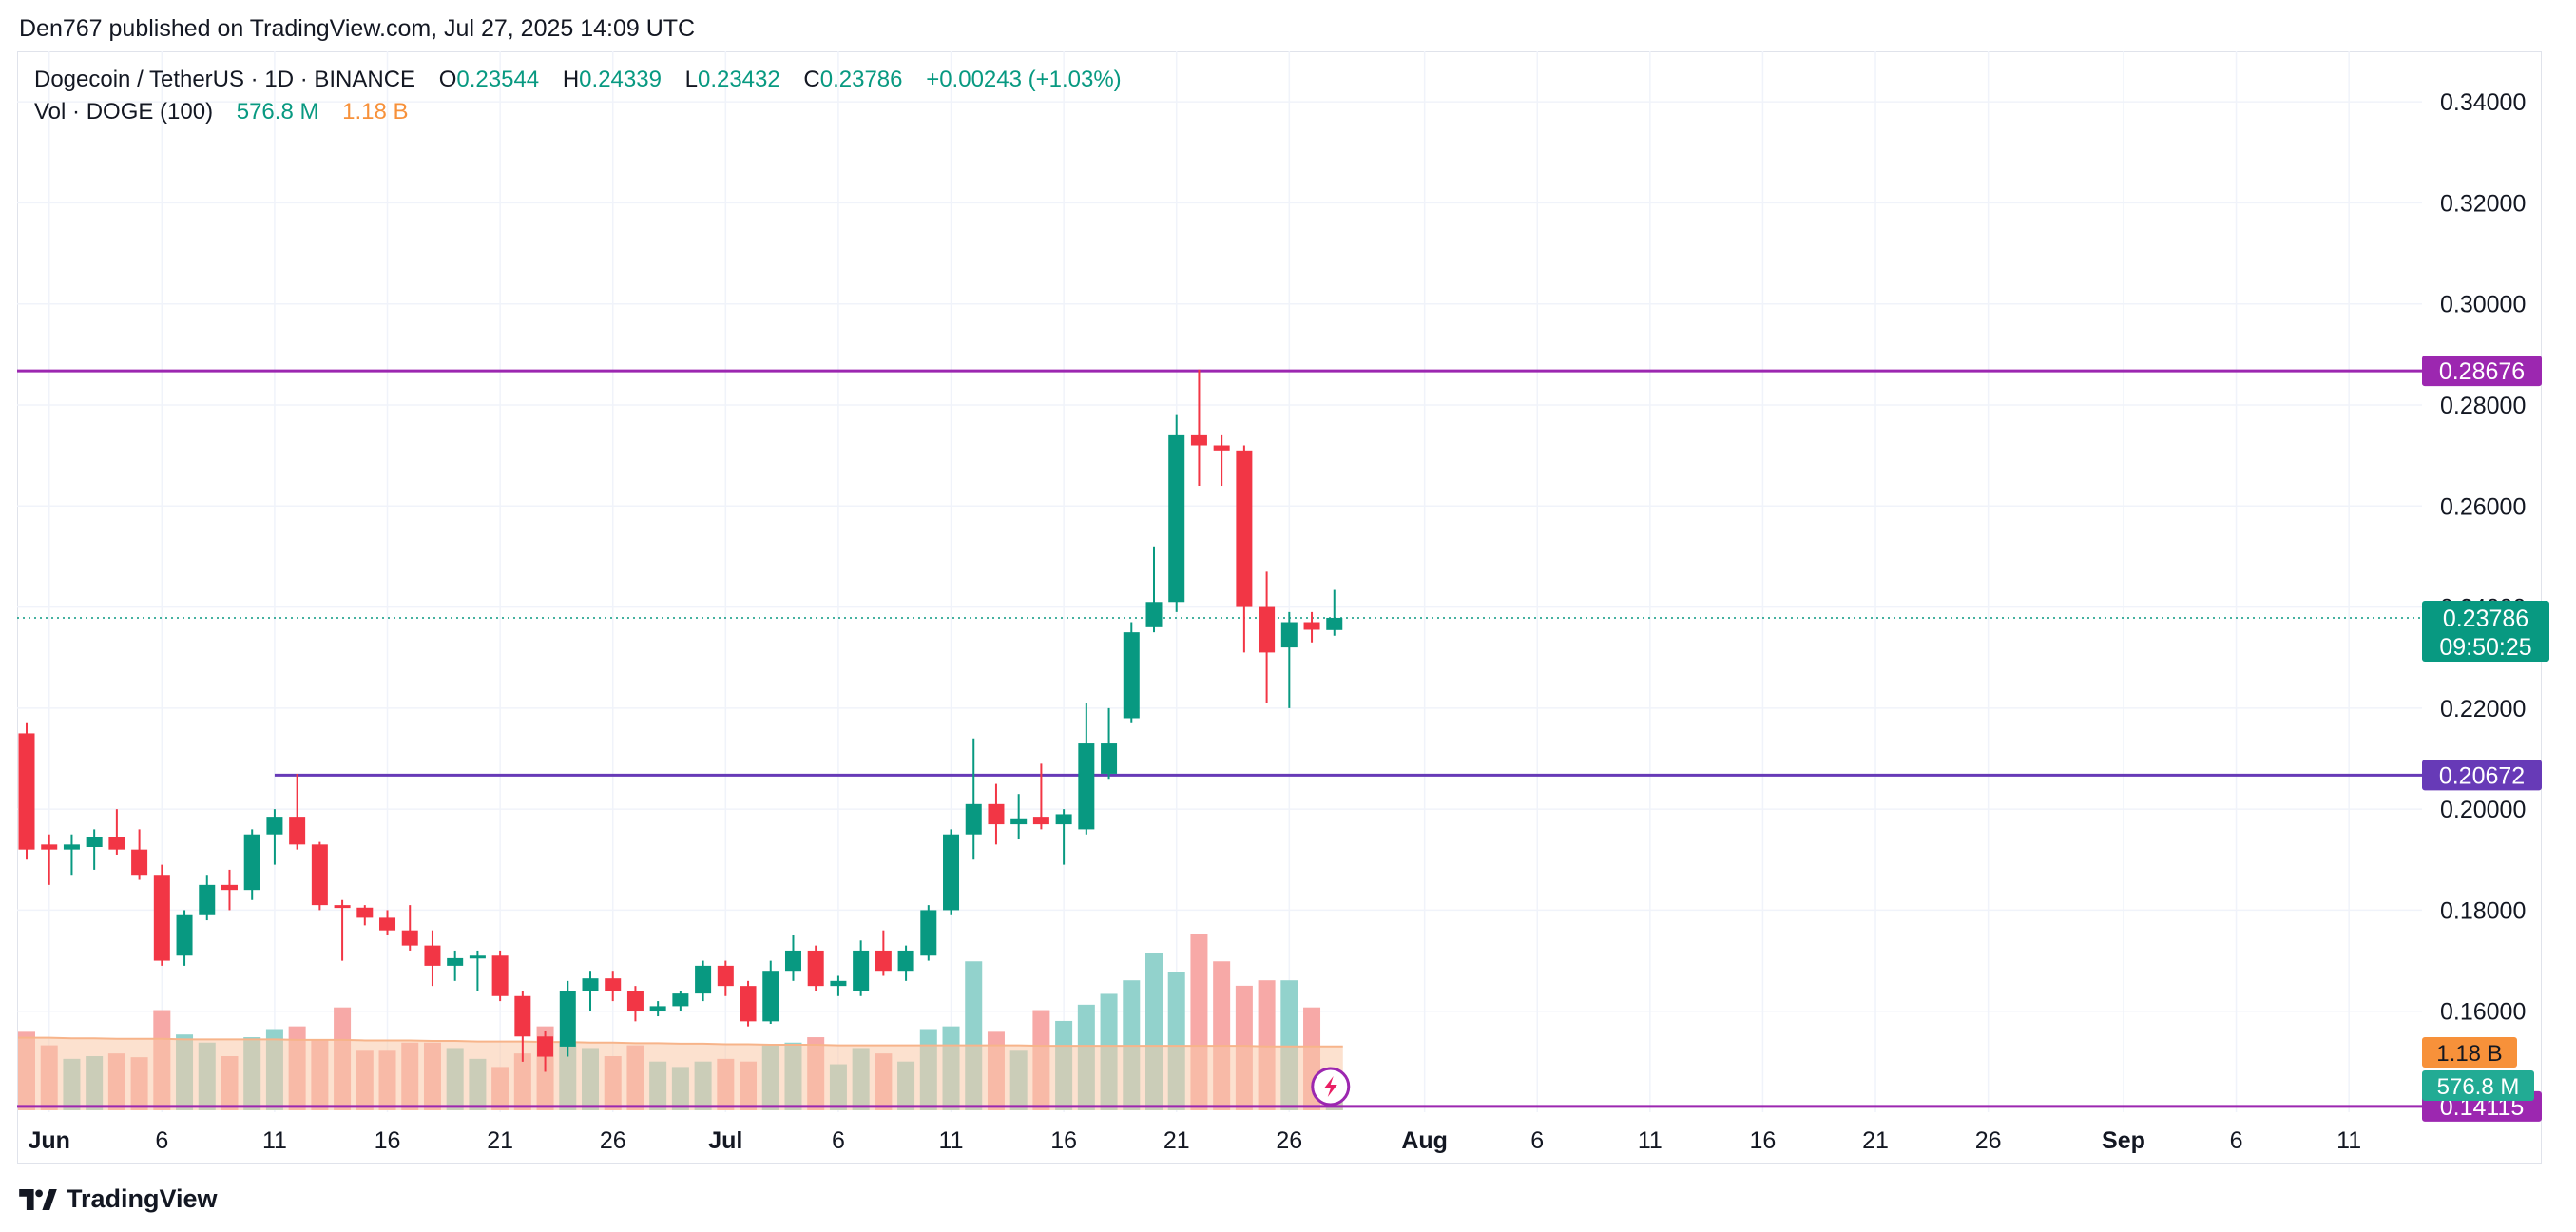  I want to click on price-tick-label: 0.28000, so click(2483, 406).